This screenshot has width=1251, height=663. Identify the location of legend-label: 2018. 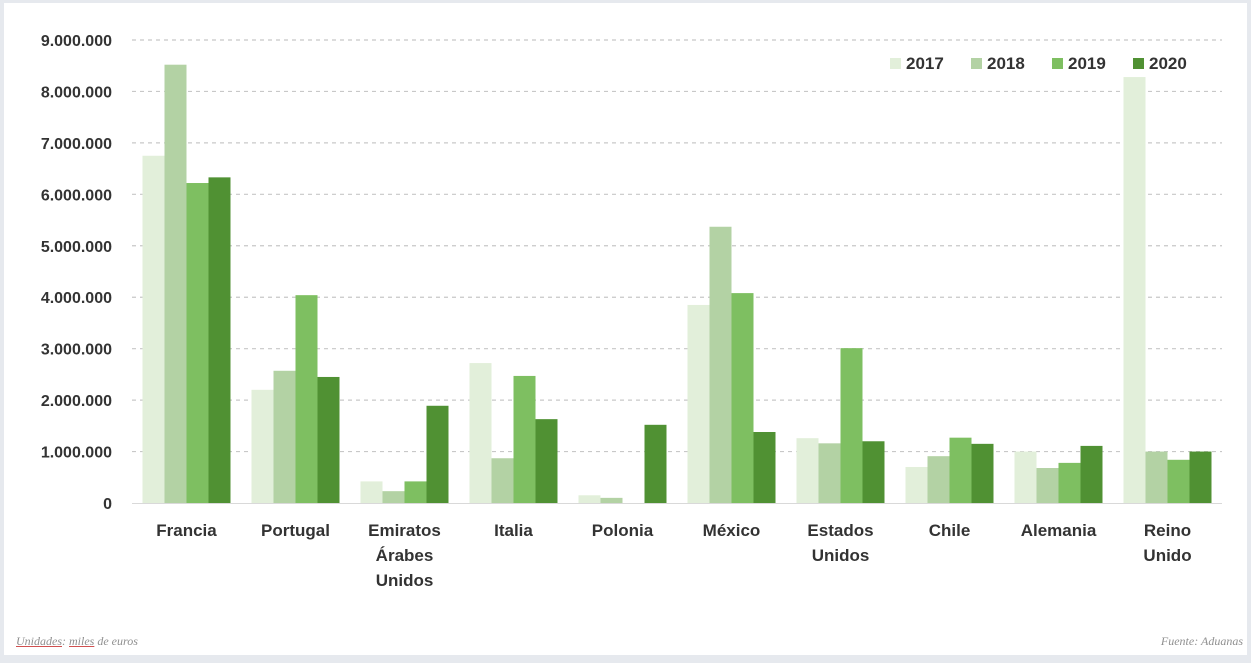
(1006, 63).